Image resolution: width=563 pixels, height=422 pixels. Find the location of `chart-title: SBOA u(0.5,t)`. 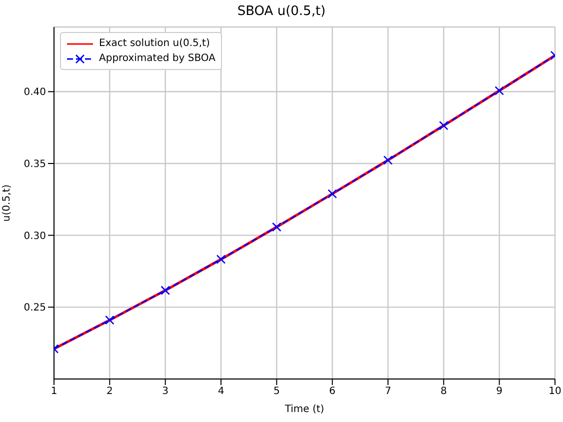

chart-title: SBOA u(0.5,t) is located at coordinates (281, 11).